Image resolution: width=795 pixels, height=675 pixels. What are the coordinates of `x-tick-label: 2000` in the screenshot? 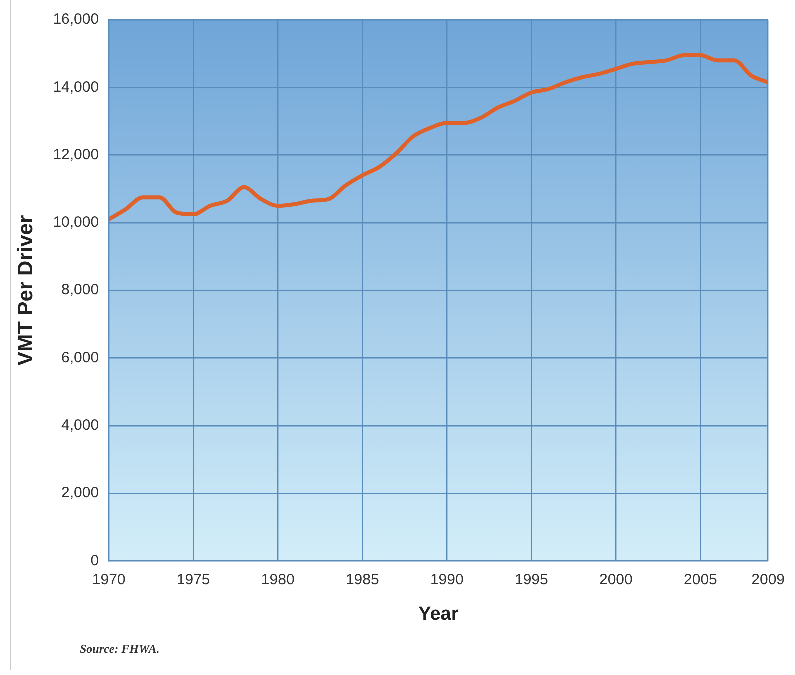 It's located at (616, 579).